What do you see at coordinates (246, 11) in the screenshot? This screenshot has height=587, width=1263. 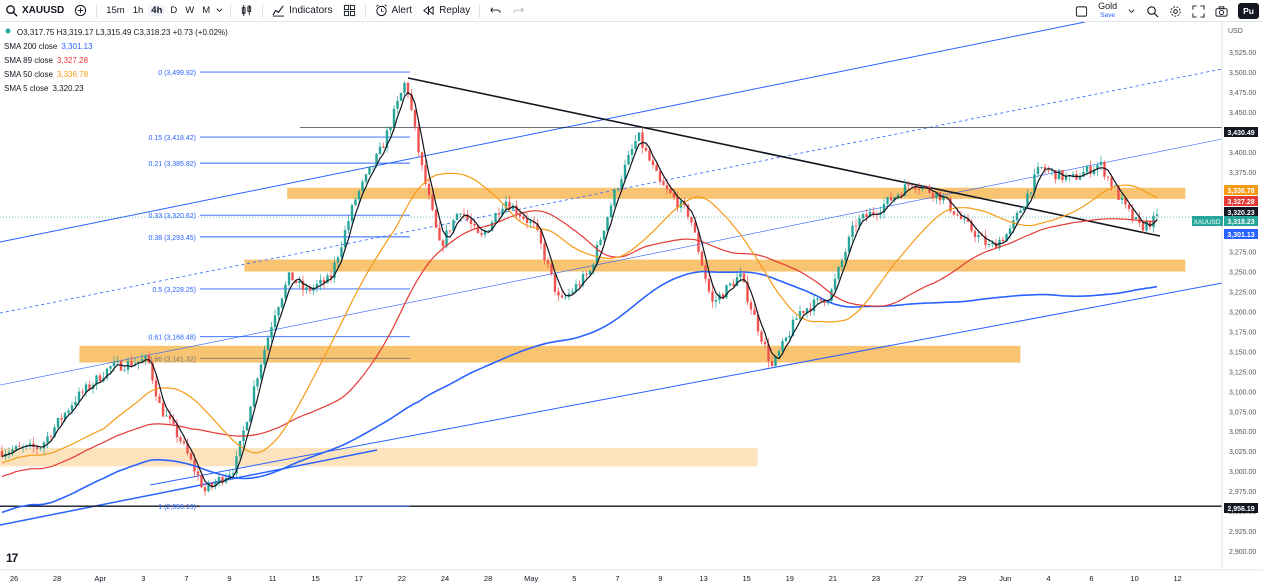 I see `chart-type-button` at bounding box center [246, 11].